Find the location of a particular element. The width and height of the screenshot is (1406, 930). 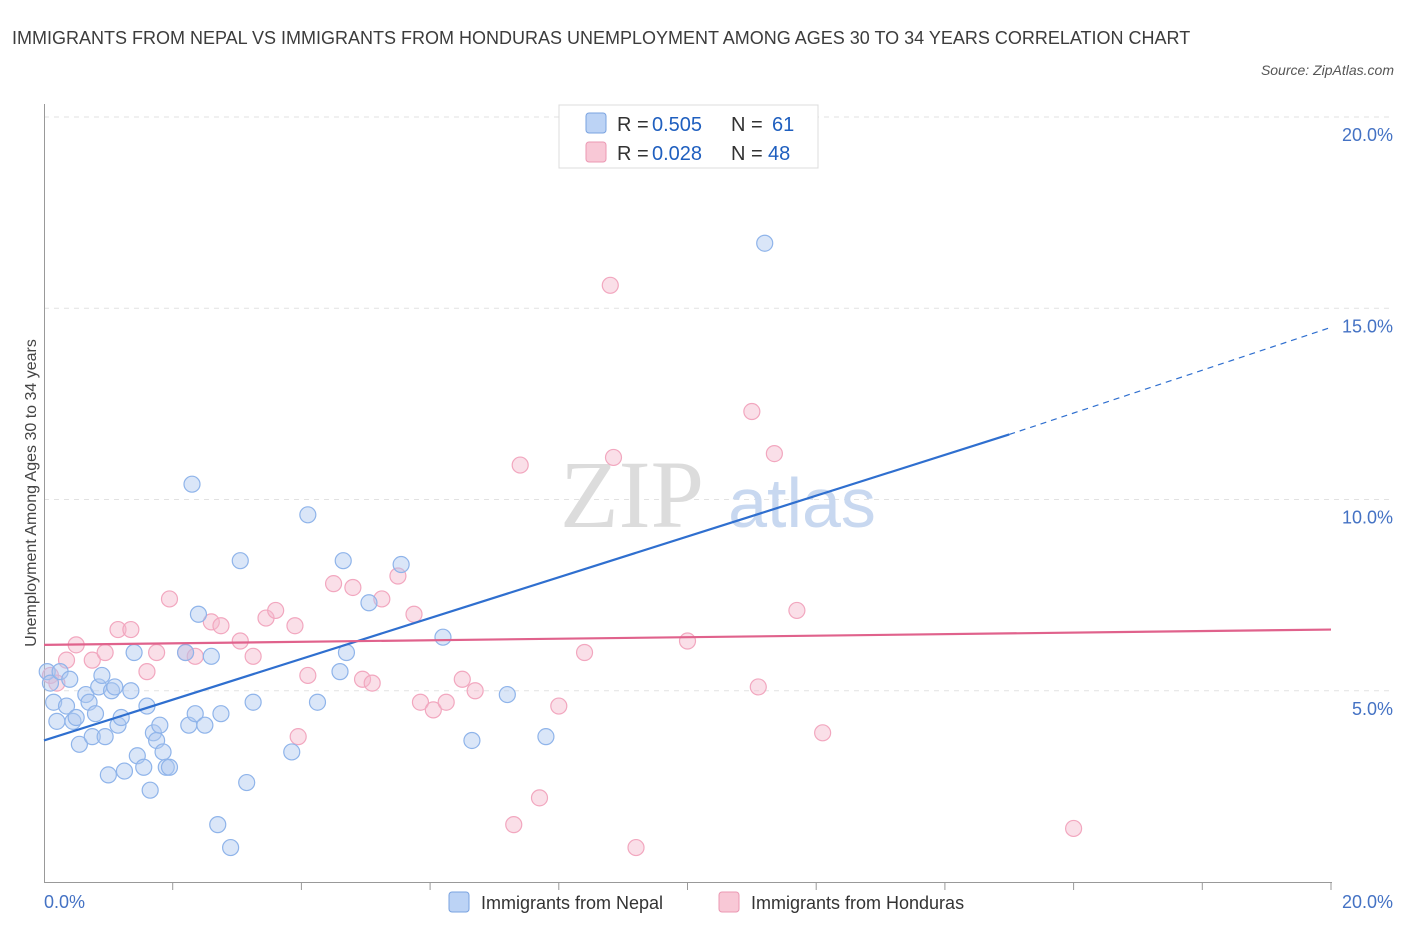

honduras-r-label: R = is located at coordinates (633, 154).